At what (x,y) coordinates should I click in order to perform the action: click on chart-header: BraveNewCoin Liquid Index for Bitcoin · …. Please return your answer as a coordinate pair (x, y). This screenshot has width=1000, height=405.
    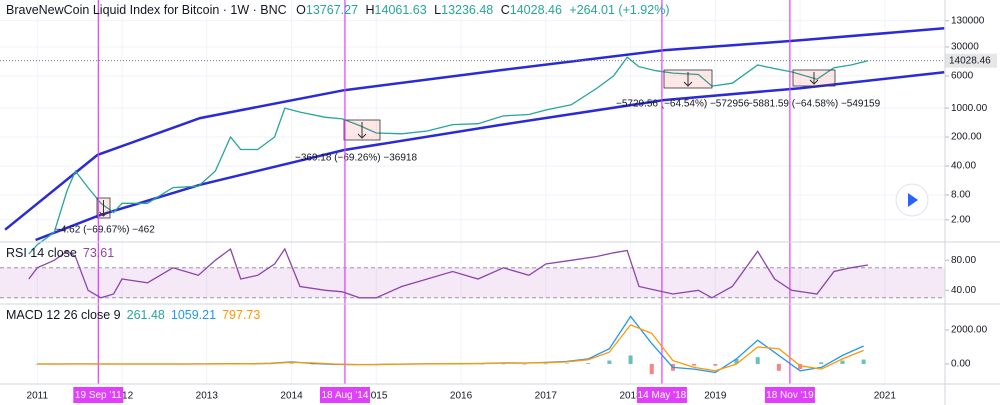
    Looking at the image, I should click on (337, 10).